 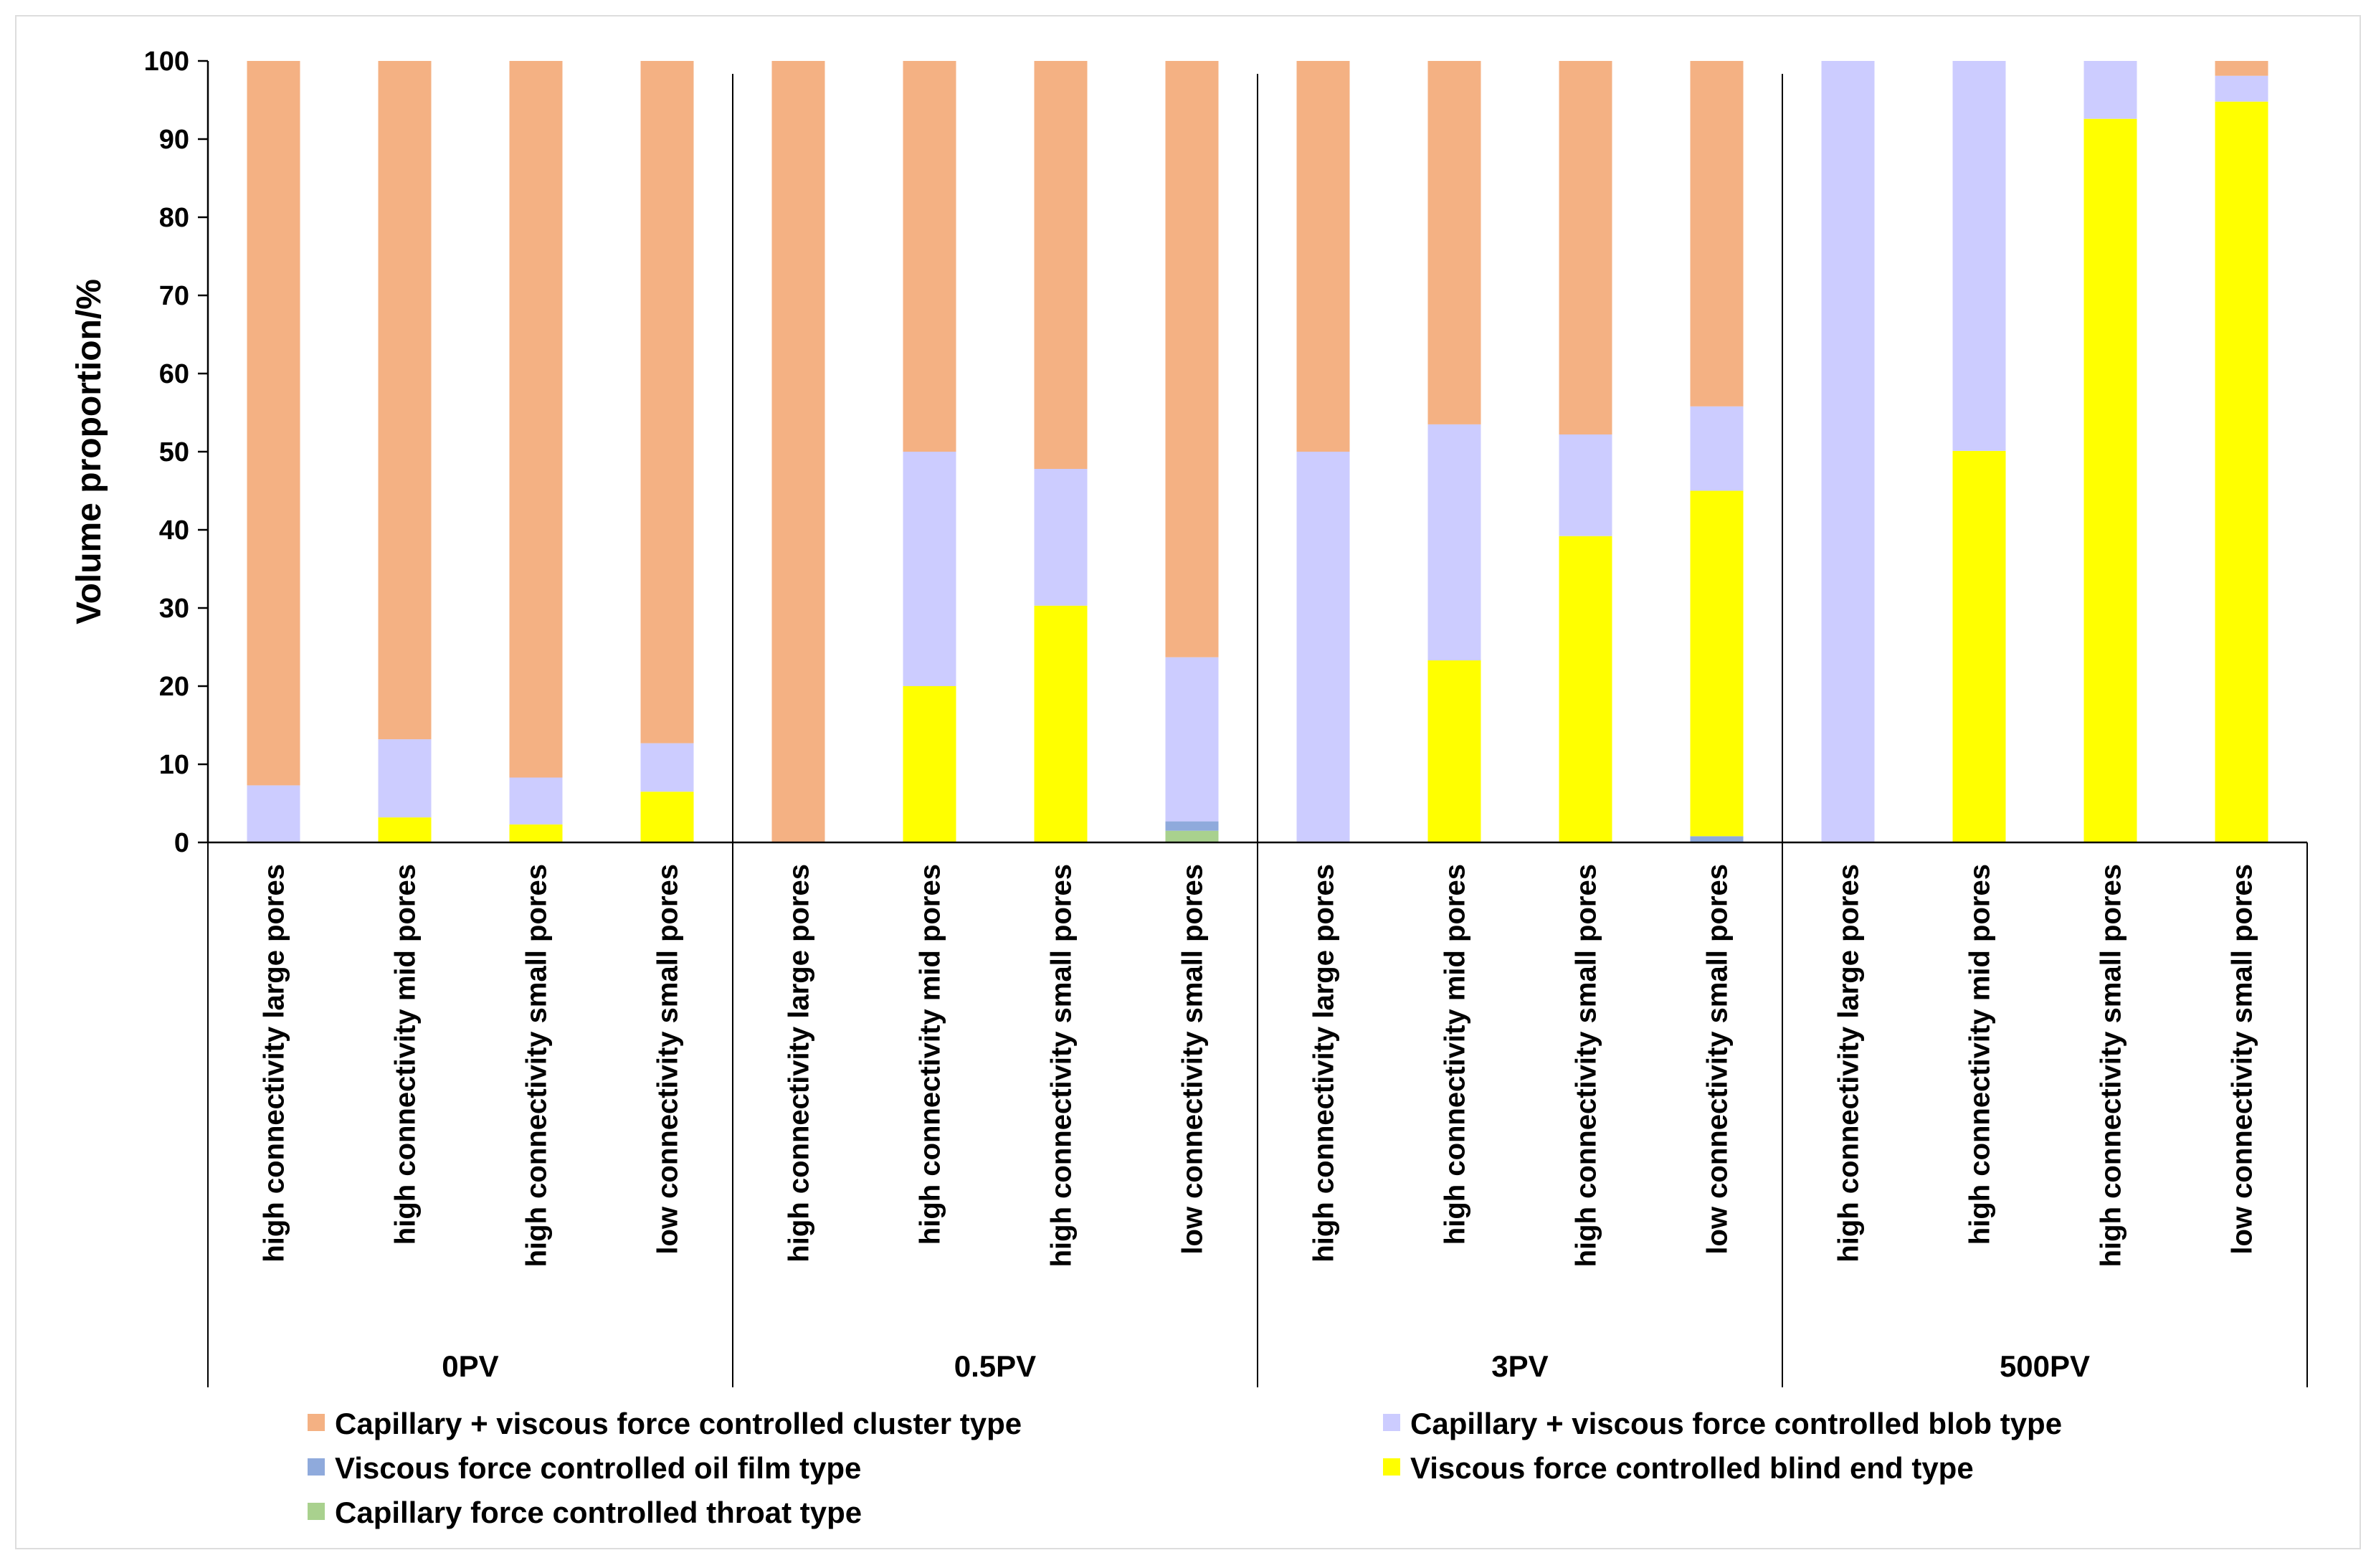 What do you see at coordinates (470, 1366) in the screenshot?
I see `x-group-label: 0PV` at bounding box center [470, 1366].